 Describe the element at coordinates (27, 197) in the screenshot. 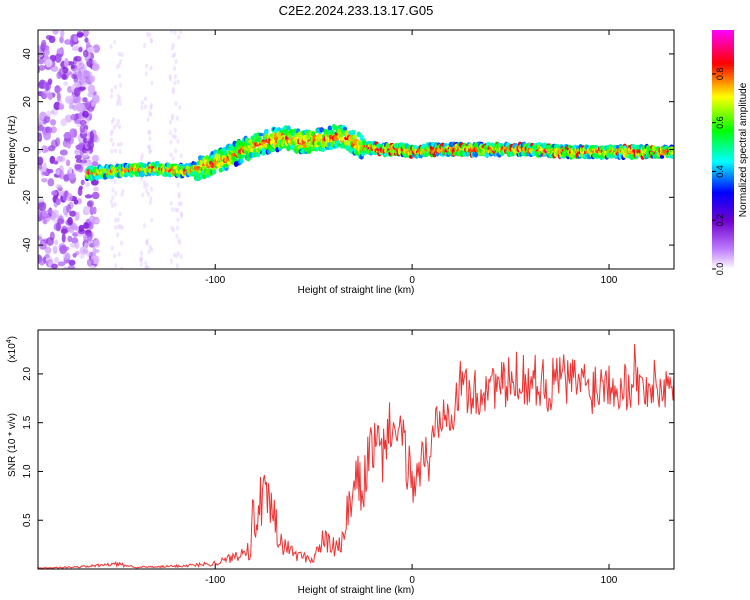

I see `spectrogram-y-tick-label: -20` at that location.